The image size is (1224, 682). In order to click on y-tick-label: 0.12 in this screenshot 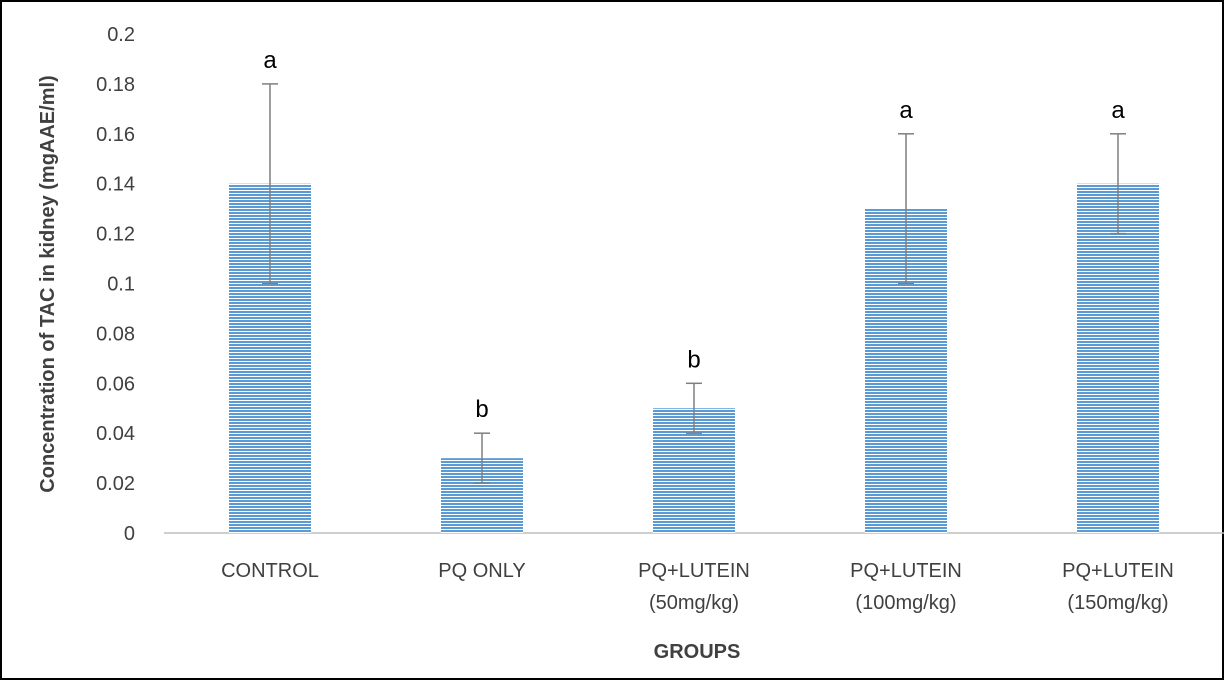, I will do `click(115, 235)`.